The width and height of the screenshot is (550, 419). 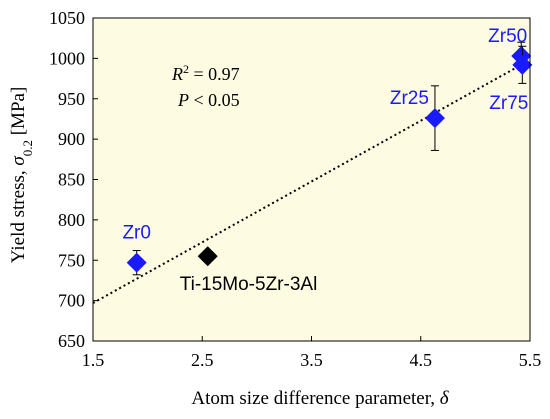 I want to click on y-axis-title: Yield stress, σ0.2 [MPa], so click(x=21, y=175).